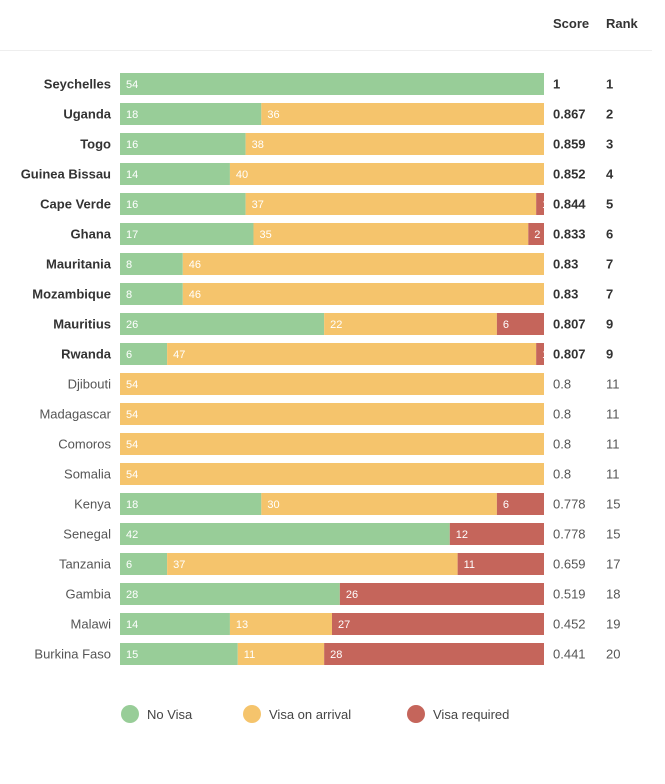 Image resolution: width=665 pixels, height=784 pixels. I want to click on score-column-header: Score, so click(571, 23).